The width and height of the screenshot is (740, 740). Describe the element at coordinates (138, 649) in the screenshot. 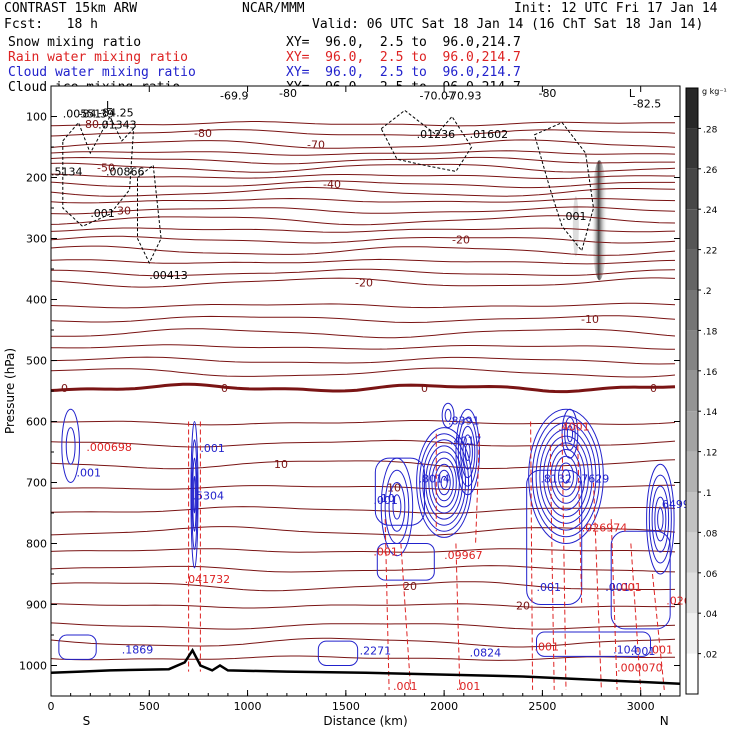

I see `contour-annotation: .1869` at that location.